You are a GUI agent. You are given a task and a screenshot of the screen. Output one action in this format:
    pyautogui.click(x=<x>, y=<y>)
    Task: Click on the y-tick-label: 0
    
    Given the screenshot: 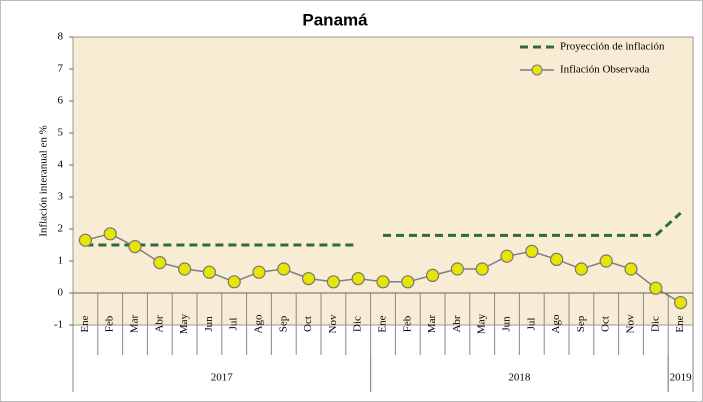 What is the action you would take?
    pyautogui.click(x=61, y=293)
    